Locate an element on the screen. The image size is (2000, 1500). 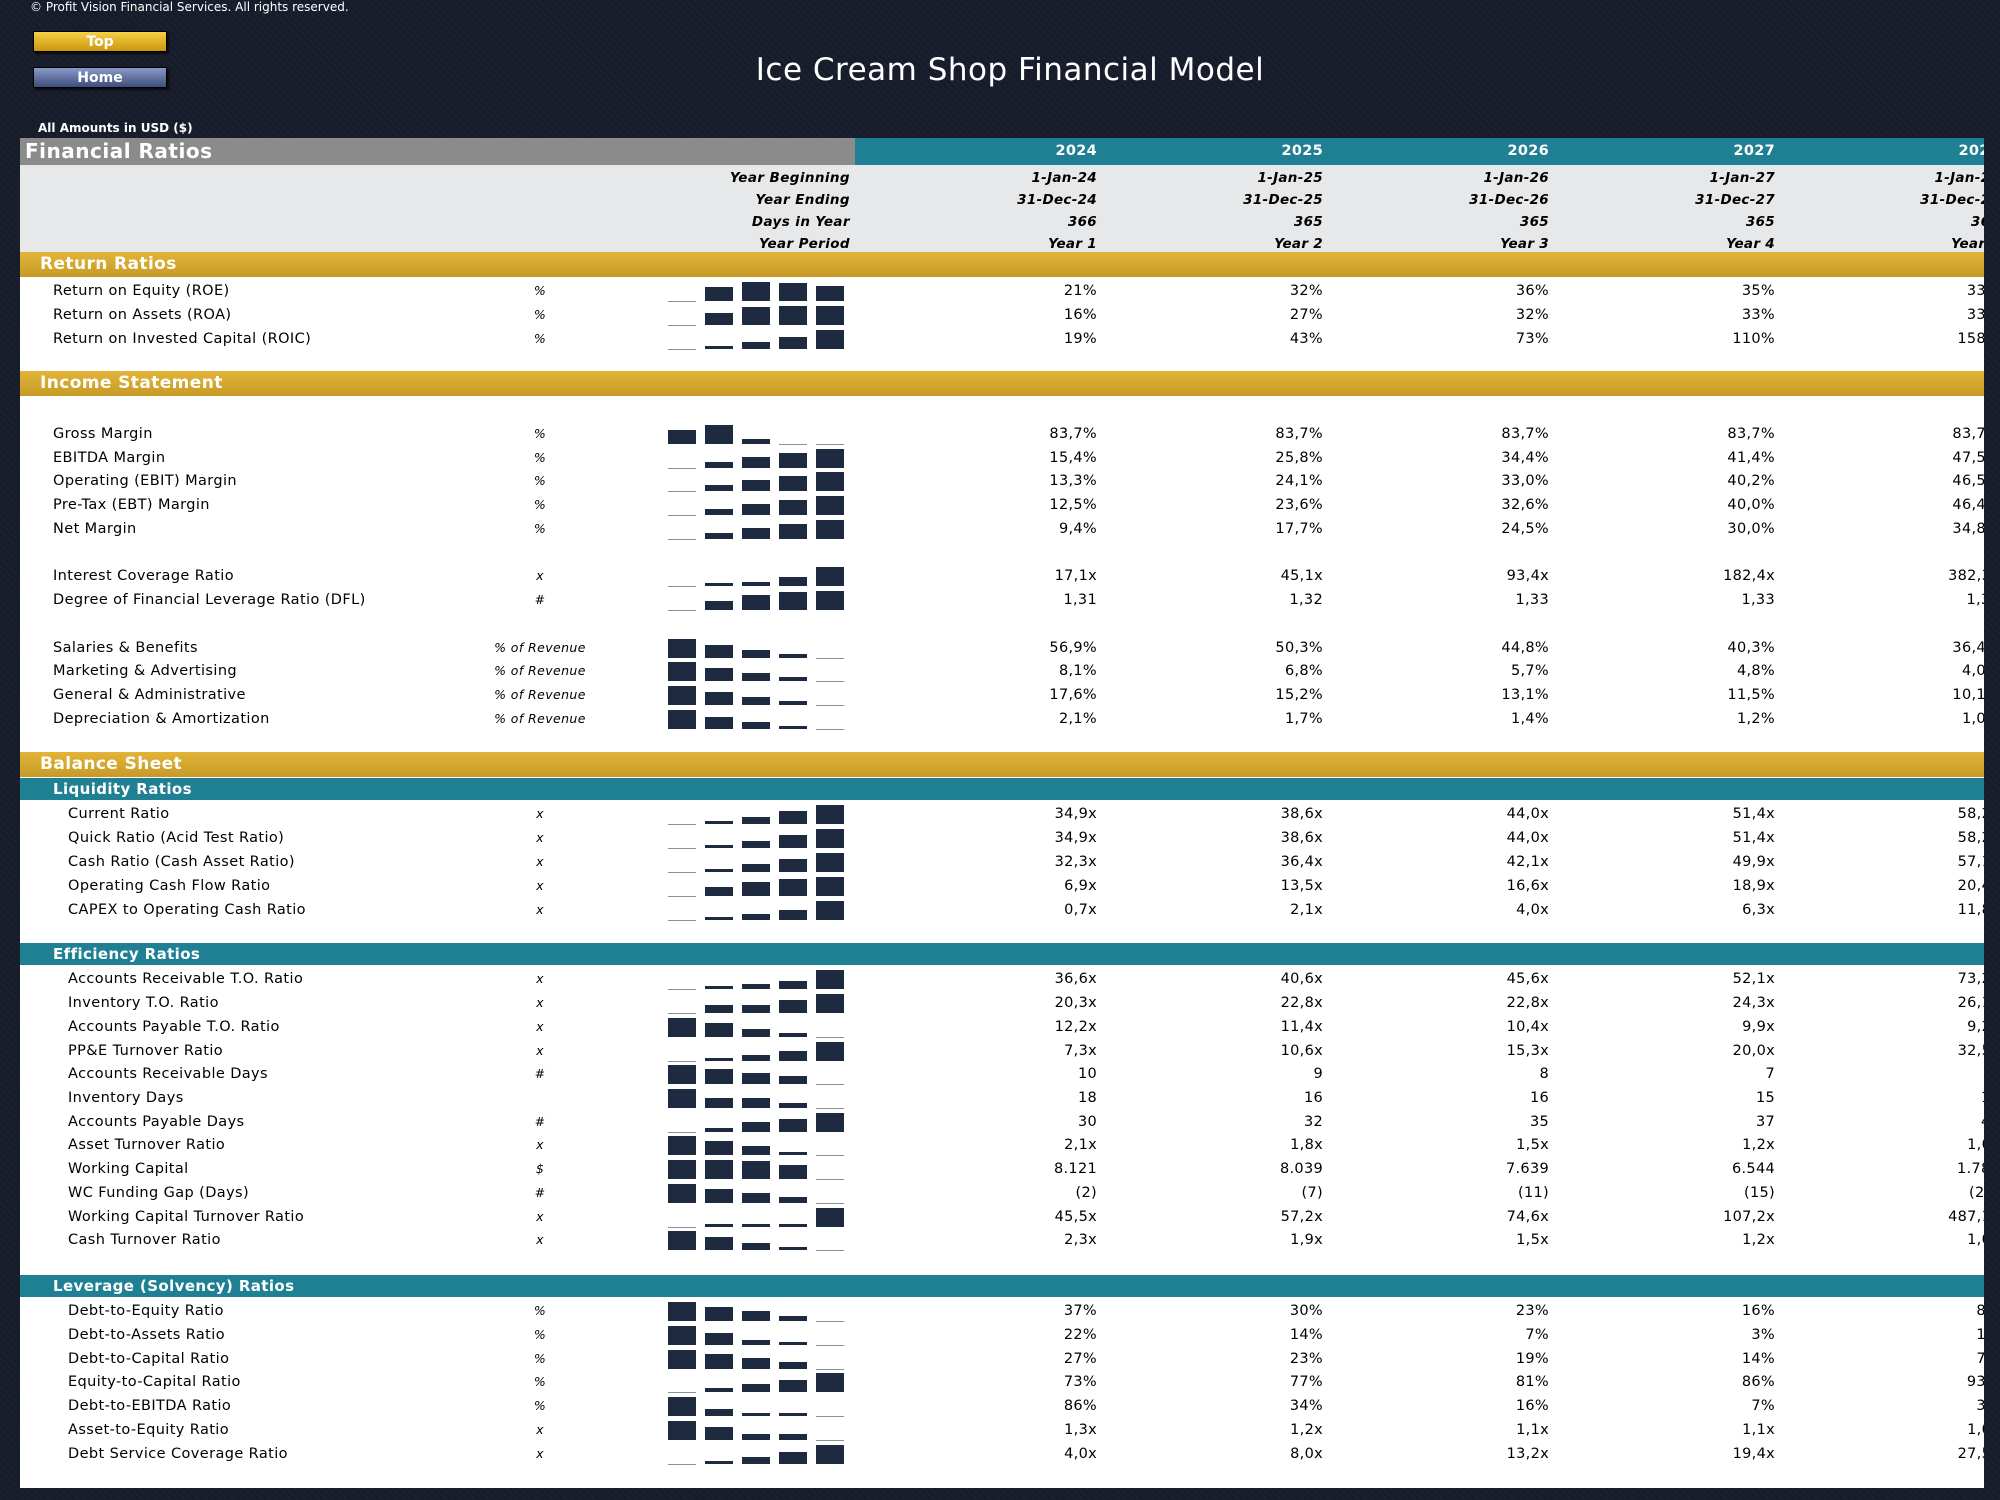
row-value: 32,6% is located at coordinates (1525, 505).